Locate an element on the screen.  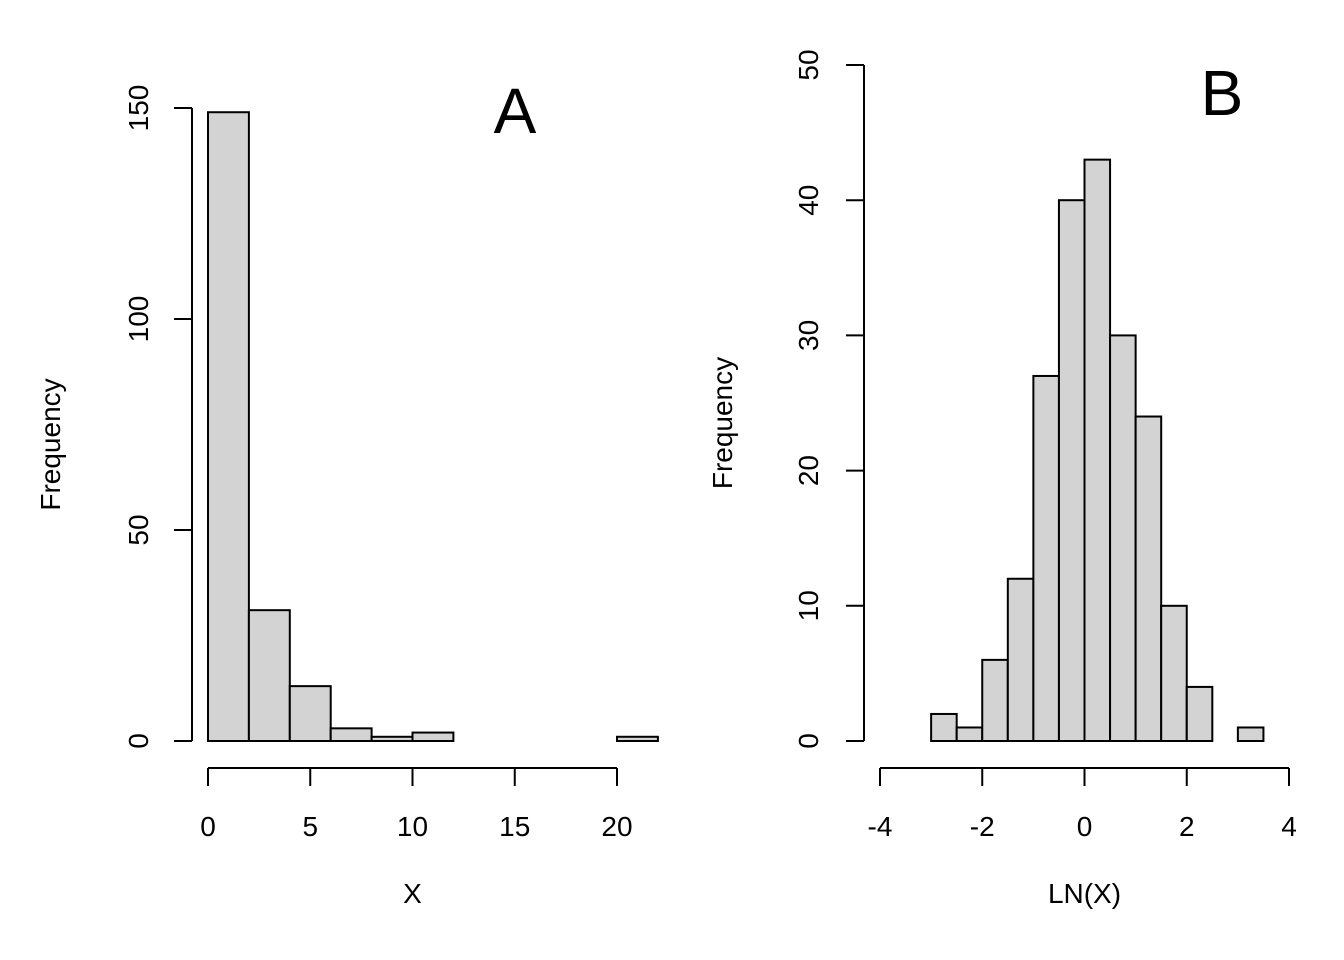
panel-letter: B is located at coordinates (1222, 93).